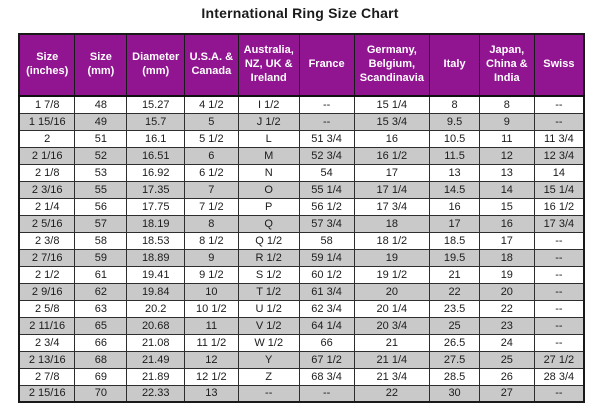 The width and height of the screenshot is (600, 415). I want to click on cell: 4 1/2, so click(211, 104).